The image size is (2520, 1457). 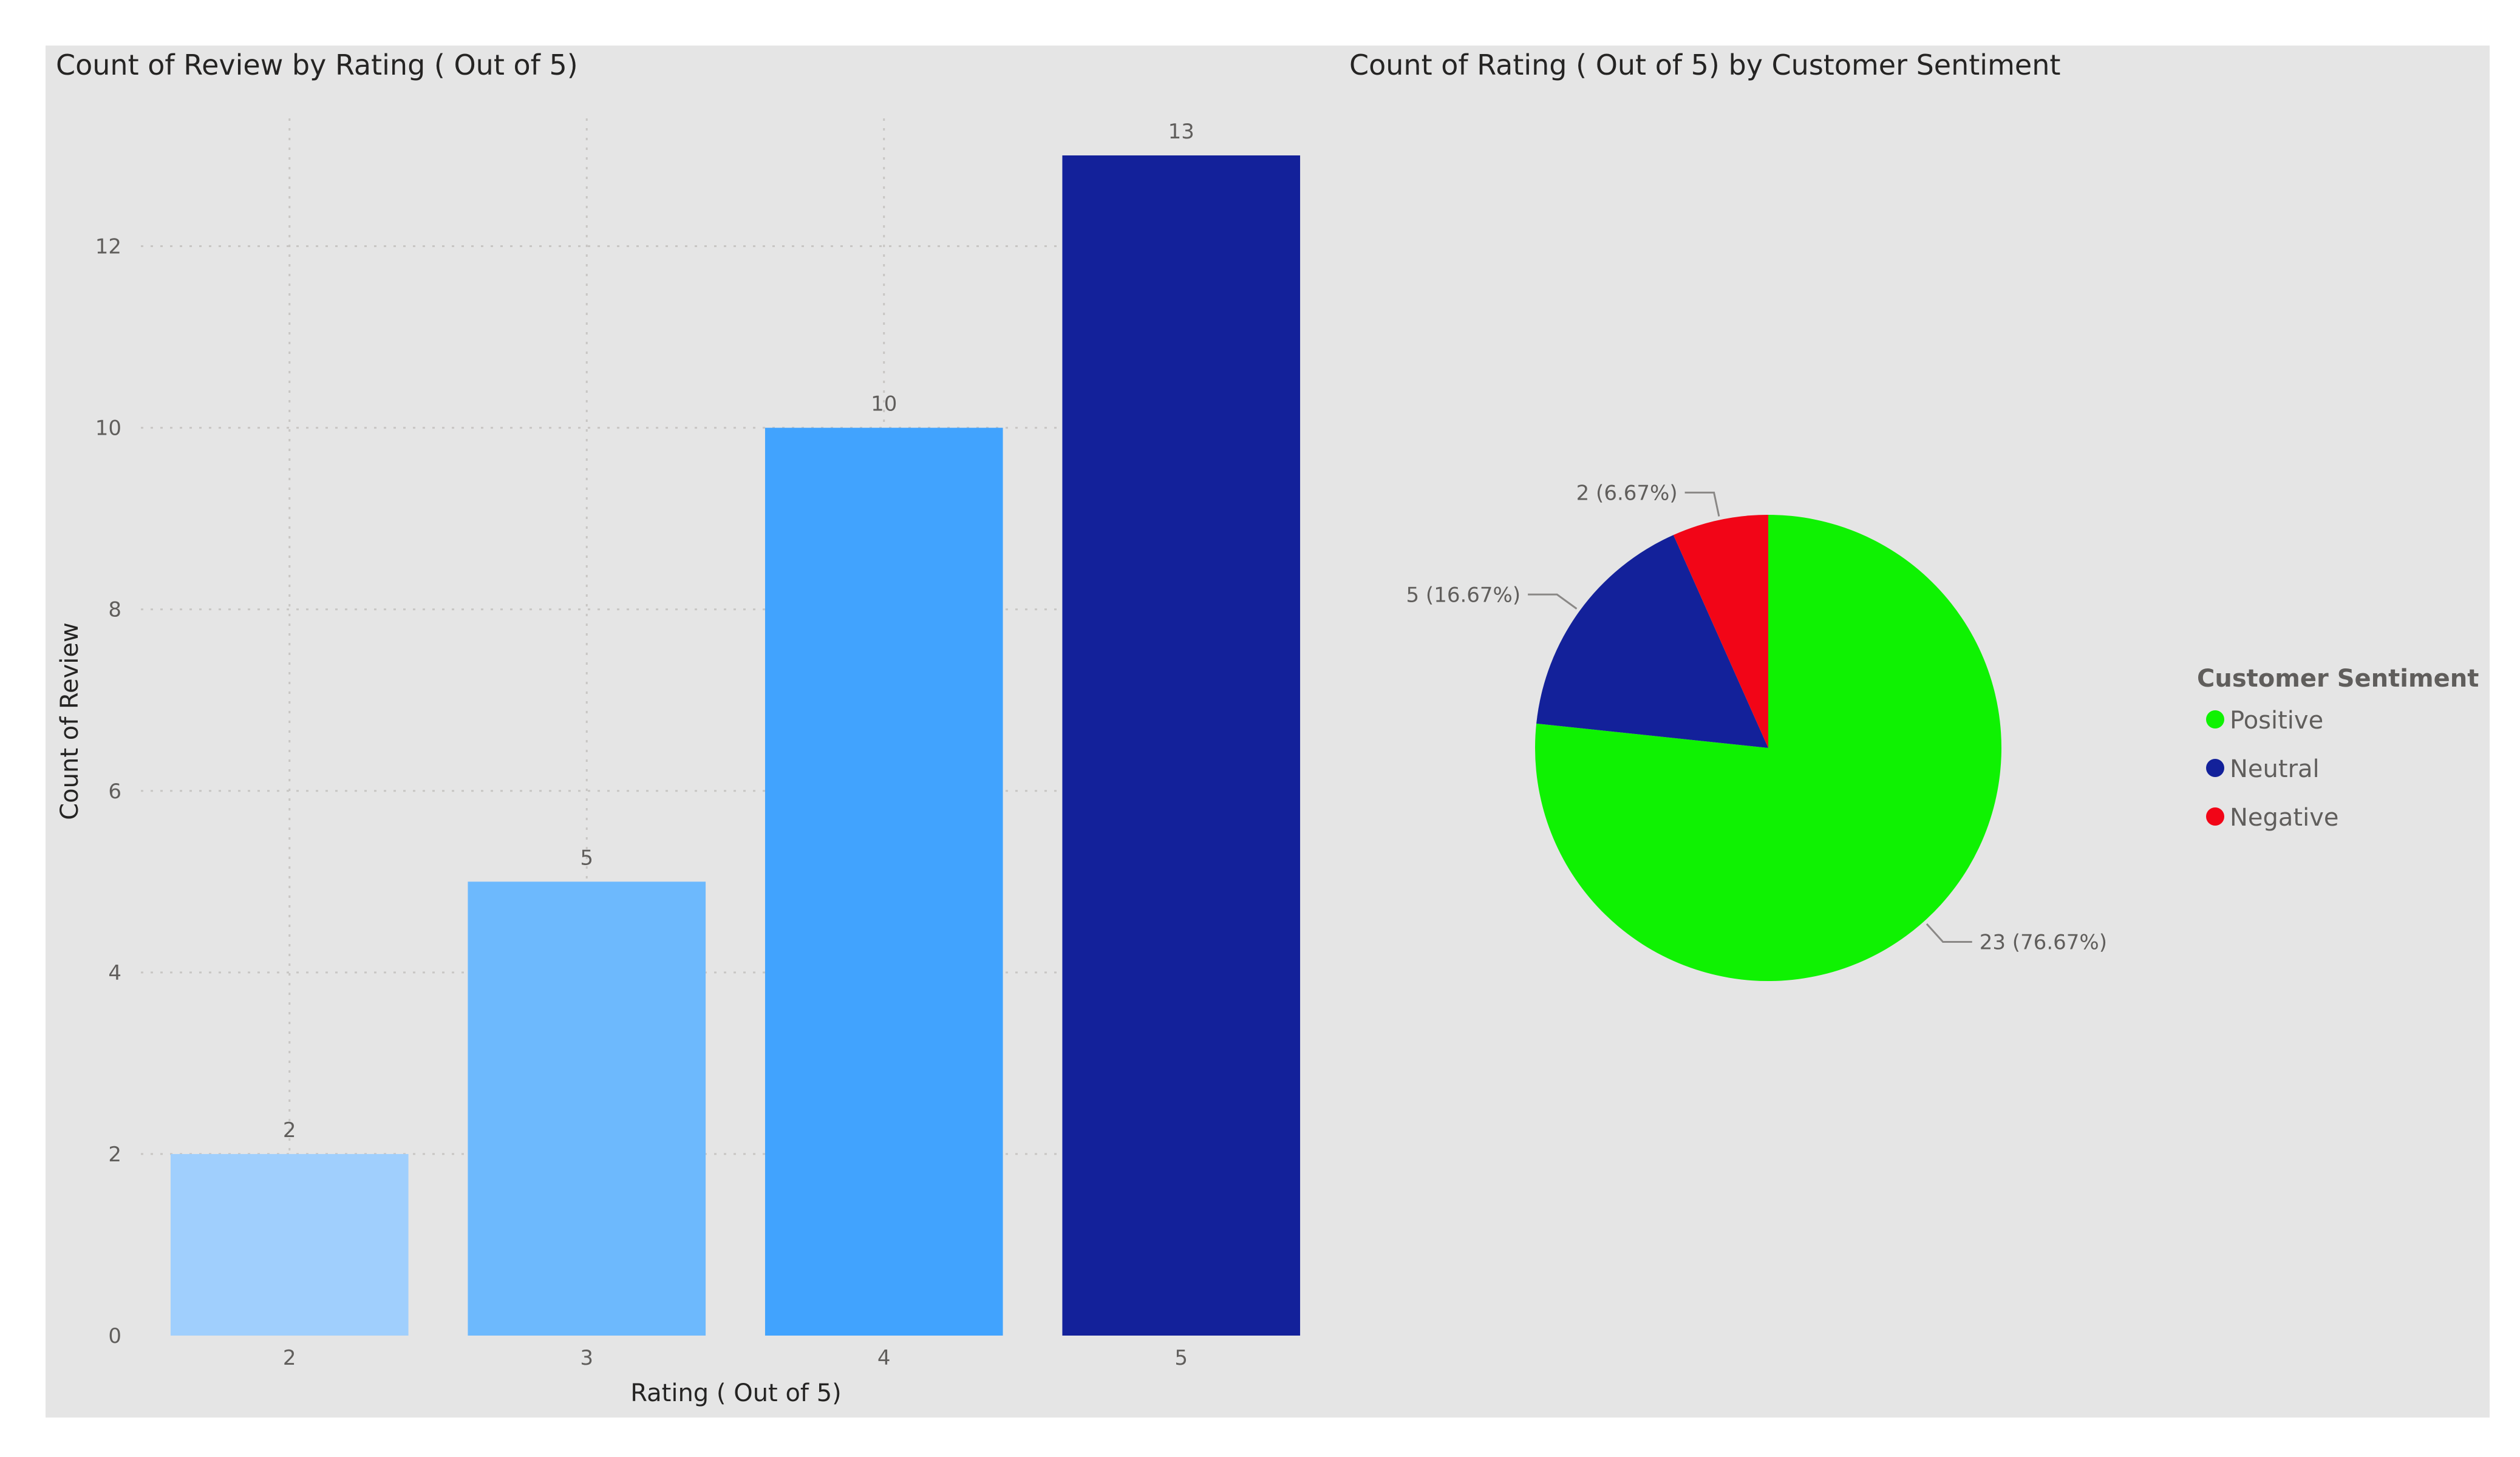 What do you see at coordinates (1181, 132) in the screenshot?
I see `bar-data-label: 13` at bounding box center [1181, 132].